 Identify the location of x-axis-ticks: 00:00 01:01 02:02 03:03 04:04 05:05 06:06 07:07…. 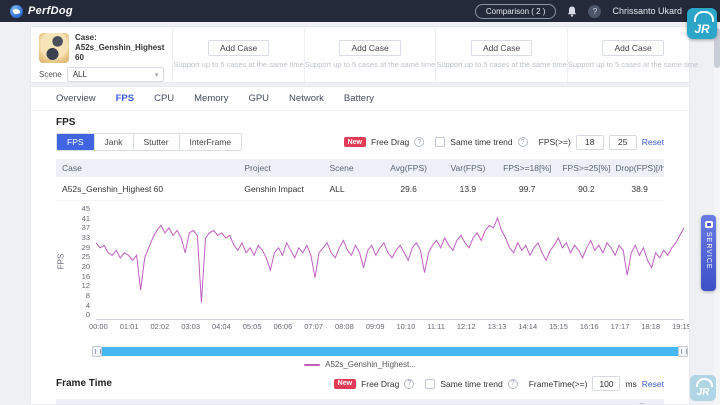
(389, 326).